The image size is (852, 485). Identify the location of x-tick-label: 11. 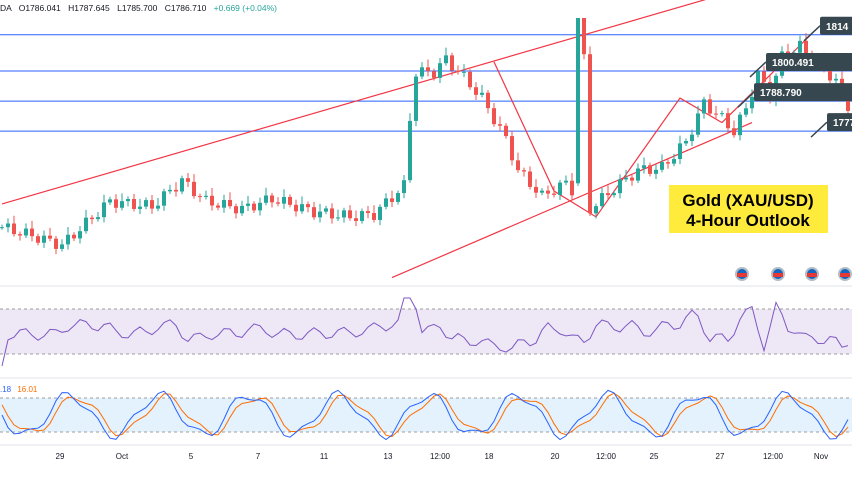
(324, 456).